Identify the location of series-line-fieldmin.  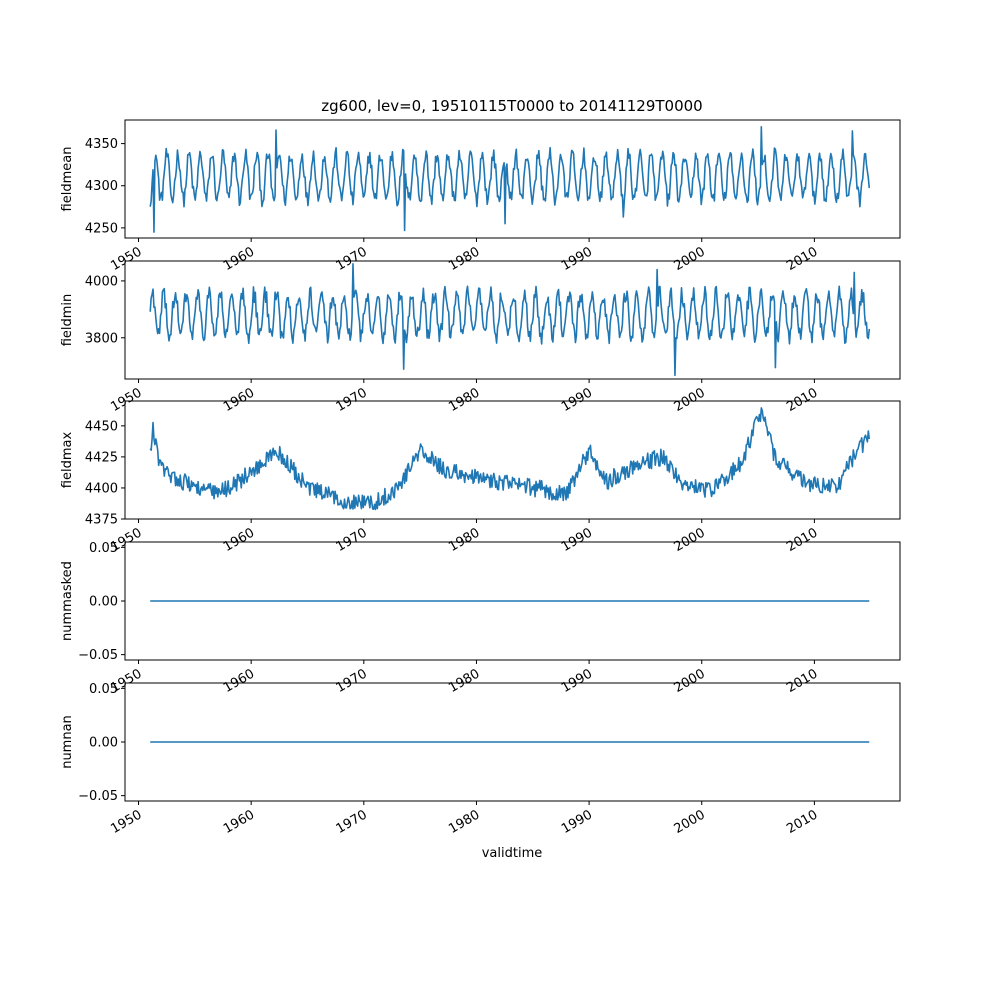
(510, 320).